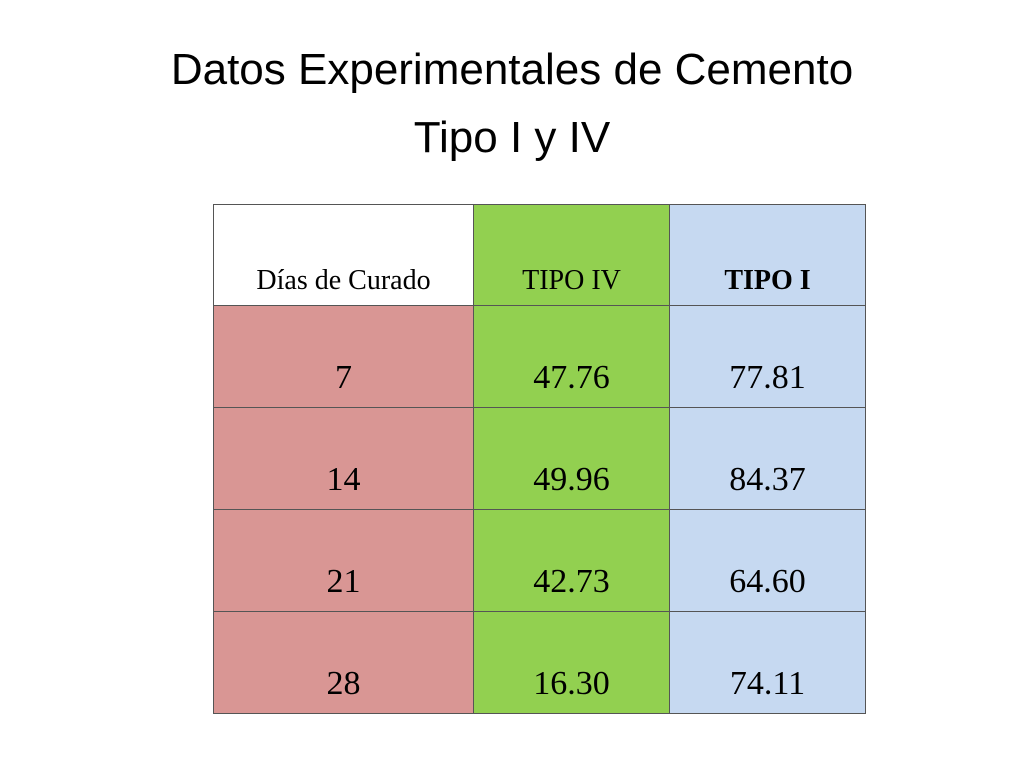  I want to click on table-cell: 21, so click(343, 560).